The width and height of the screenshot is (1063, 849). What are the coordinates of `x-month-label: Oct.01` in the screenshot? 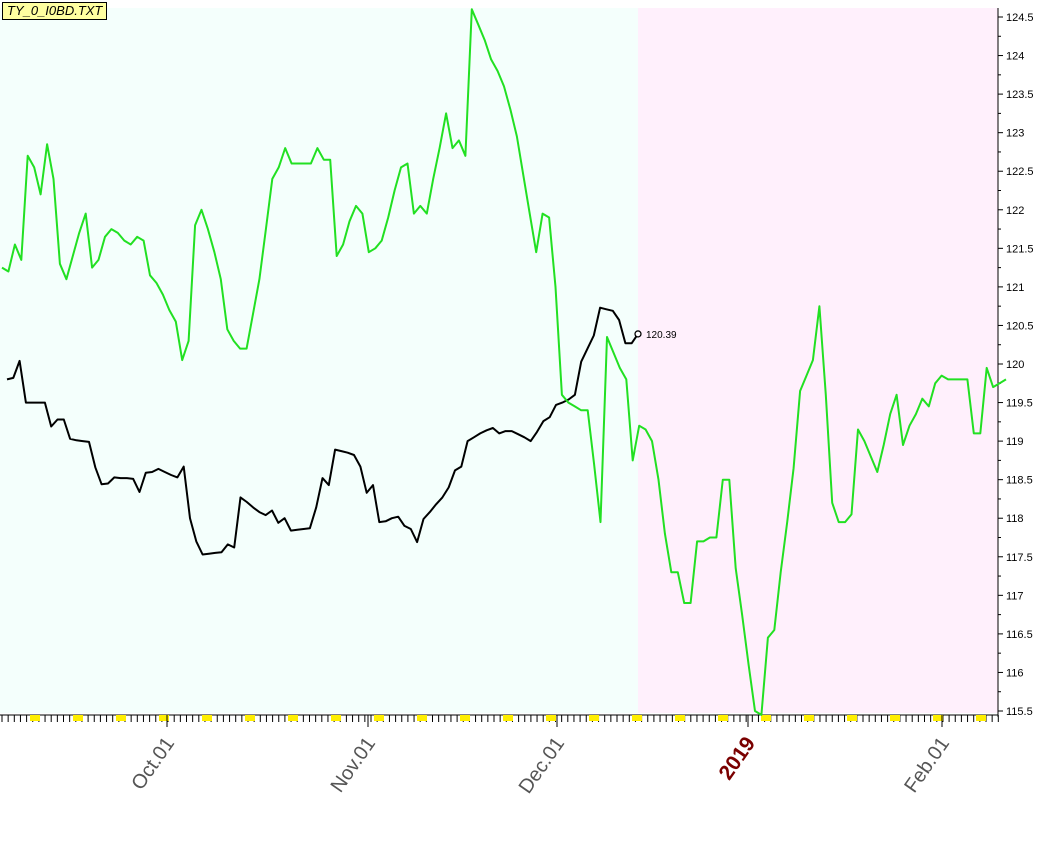 It's located at (153, 763).